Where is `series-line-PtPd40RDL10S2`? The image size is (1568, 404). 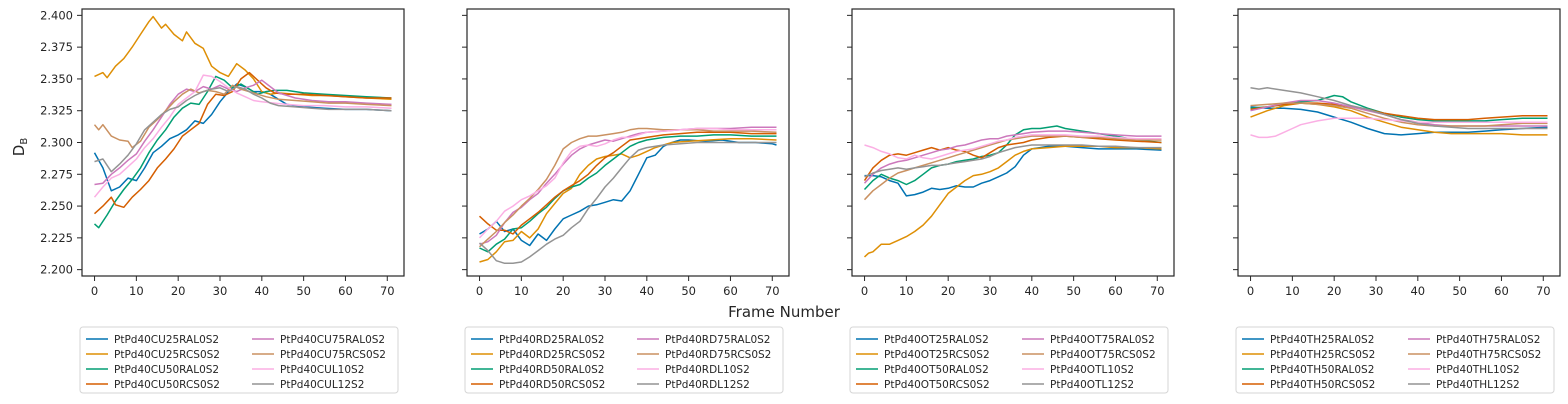
series-line-PtPd40RDL10S2 is located at coordinates (627, 183).